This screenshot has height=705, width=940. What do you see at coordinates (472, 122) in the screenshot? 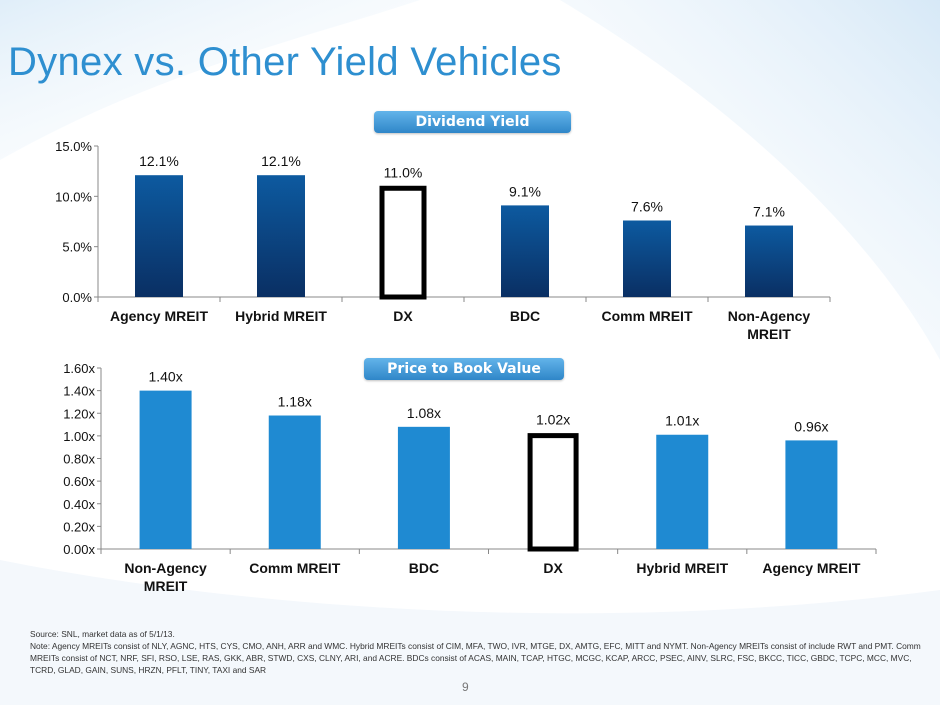
I see `dividend-yield-pill: Dividend Yield` at bounding box center [472, 122].